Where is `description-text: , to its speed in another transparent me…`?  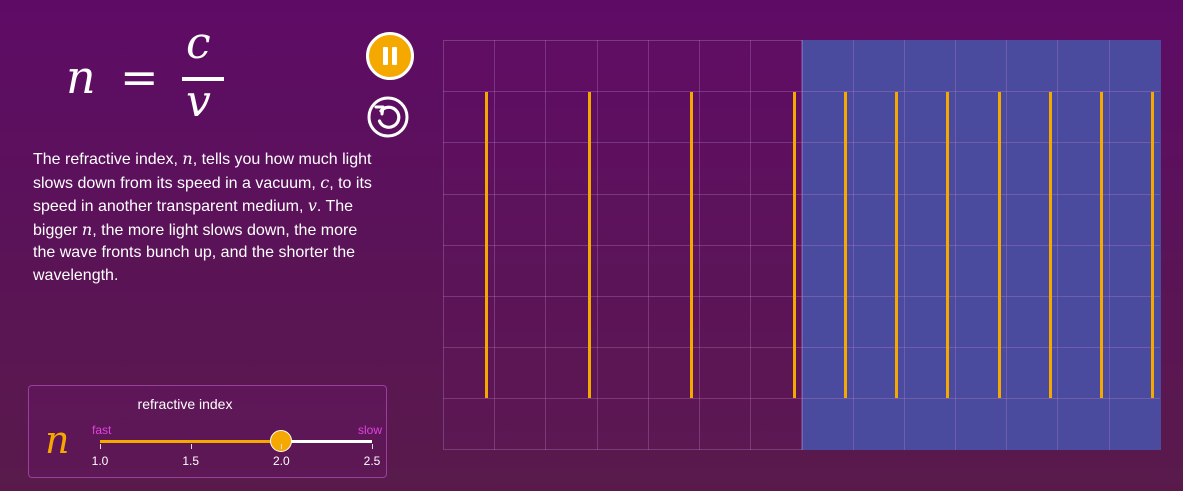
description-text: , to its speed in another transparent me… is located at coordinates (202, 195).